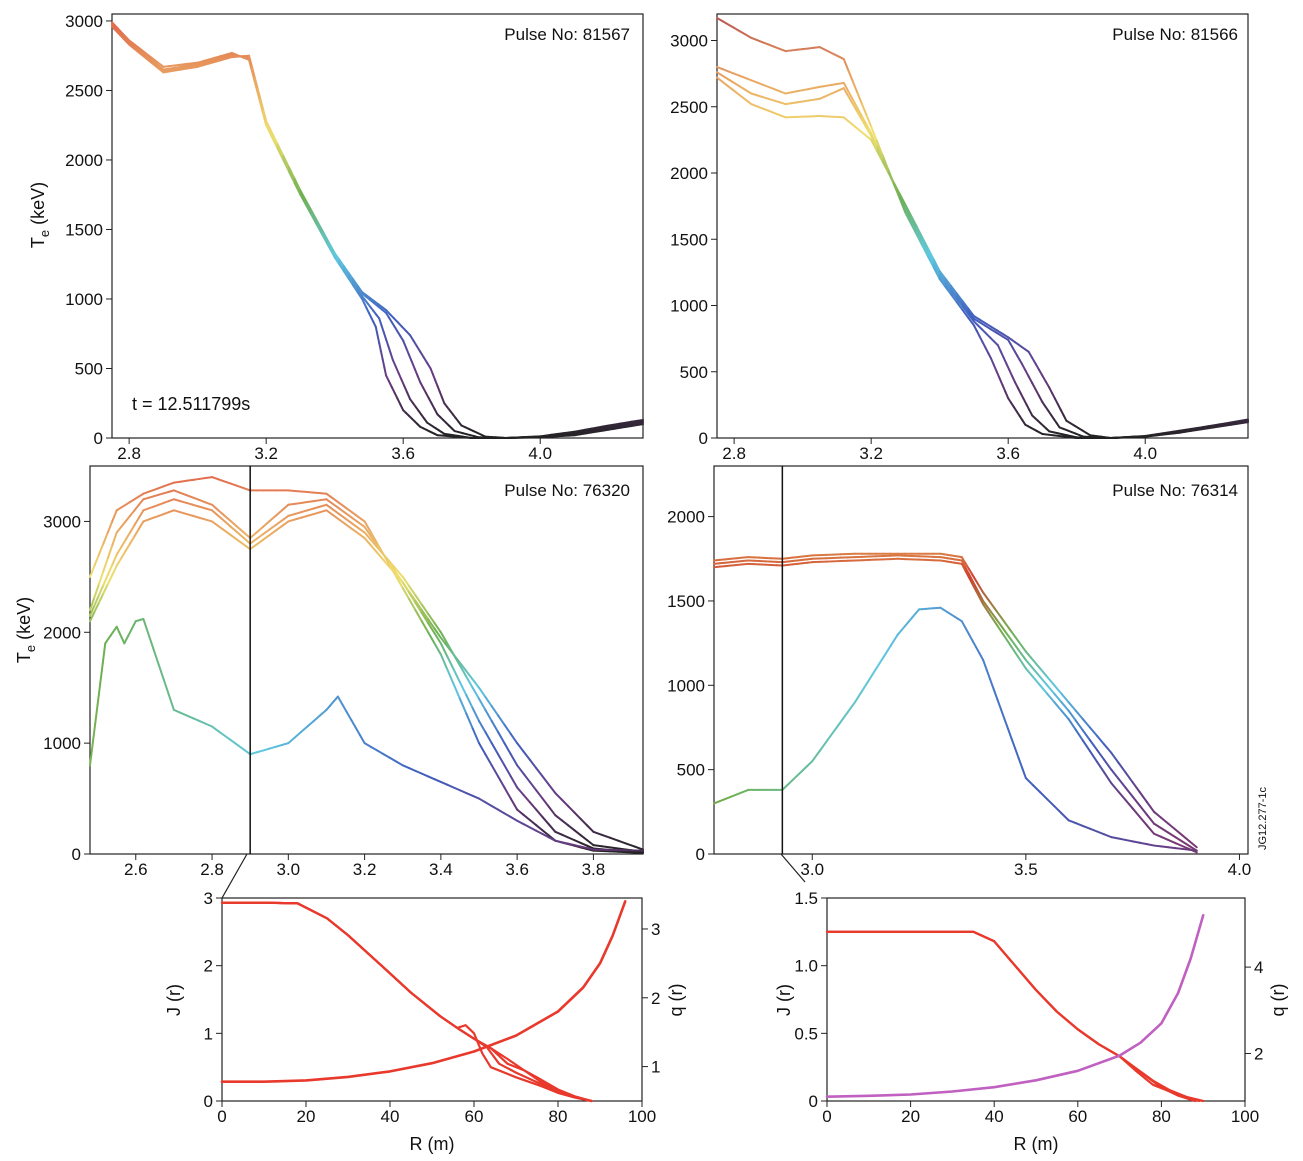  What do you see at coordinates (955, 729) in the screenshot?
I see `series-line` at bounding box center [955, 729].